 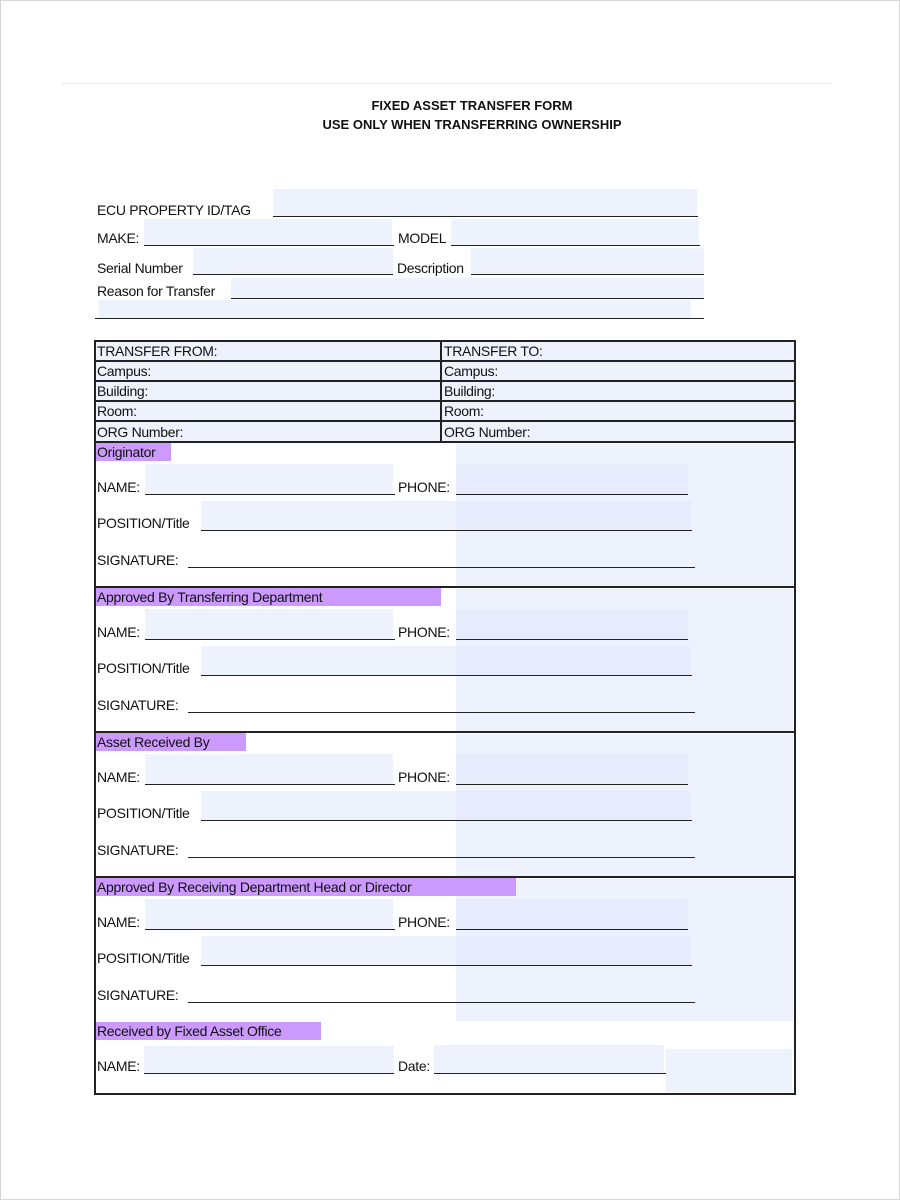 I want to click on transfer-from-header: TRANSFER FROM:, so click(x=157, y=351).